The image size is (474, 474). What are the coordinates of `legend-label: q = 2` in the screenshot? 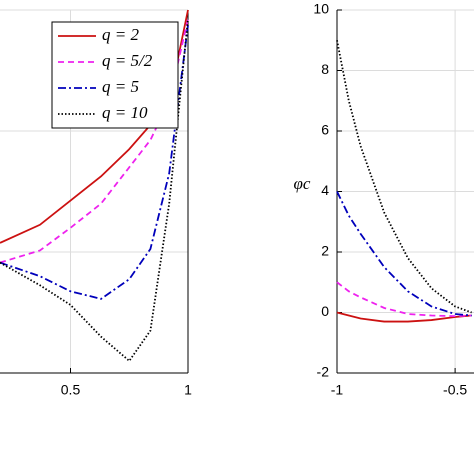 It's located at (120, 34).